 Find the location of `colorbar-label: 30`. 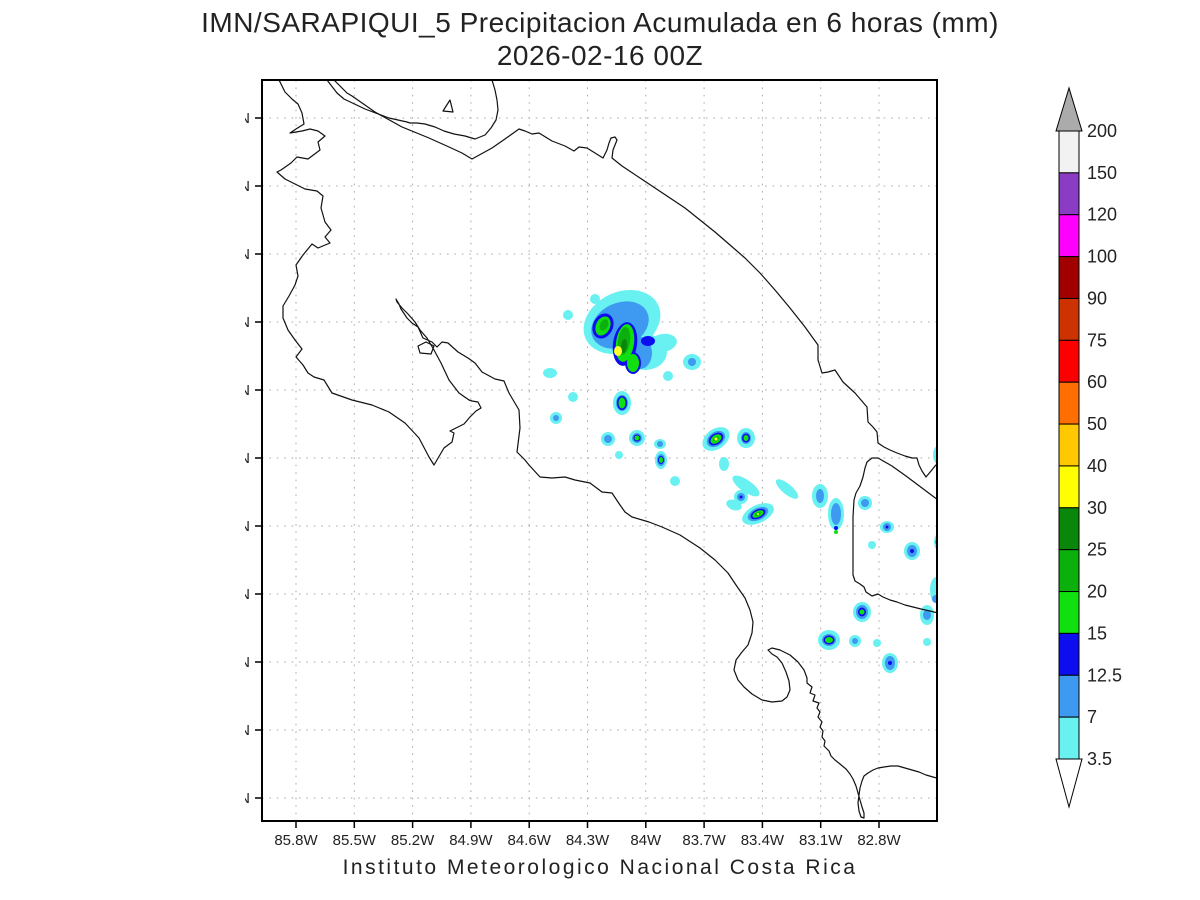

colorbar-label: 30 is located at coordinates (1097, 508).